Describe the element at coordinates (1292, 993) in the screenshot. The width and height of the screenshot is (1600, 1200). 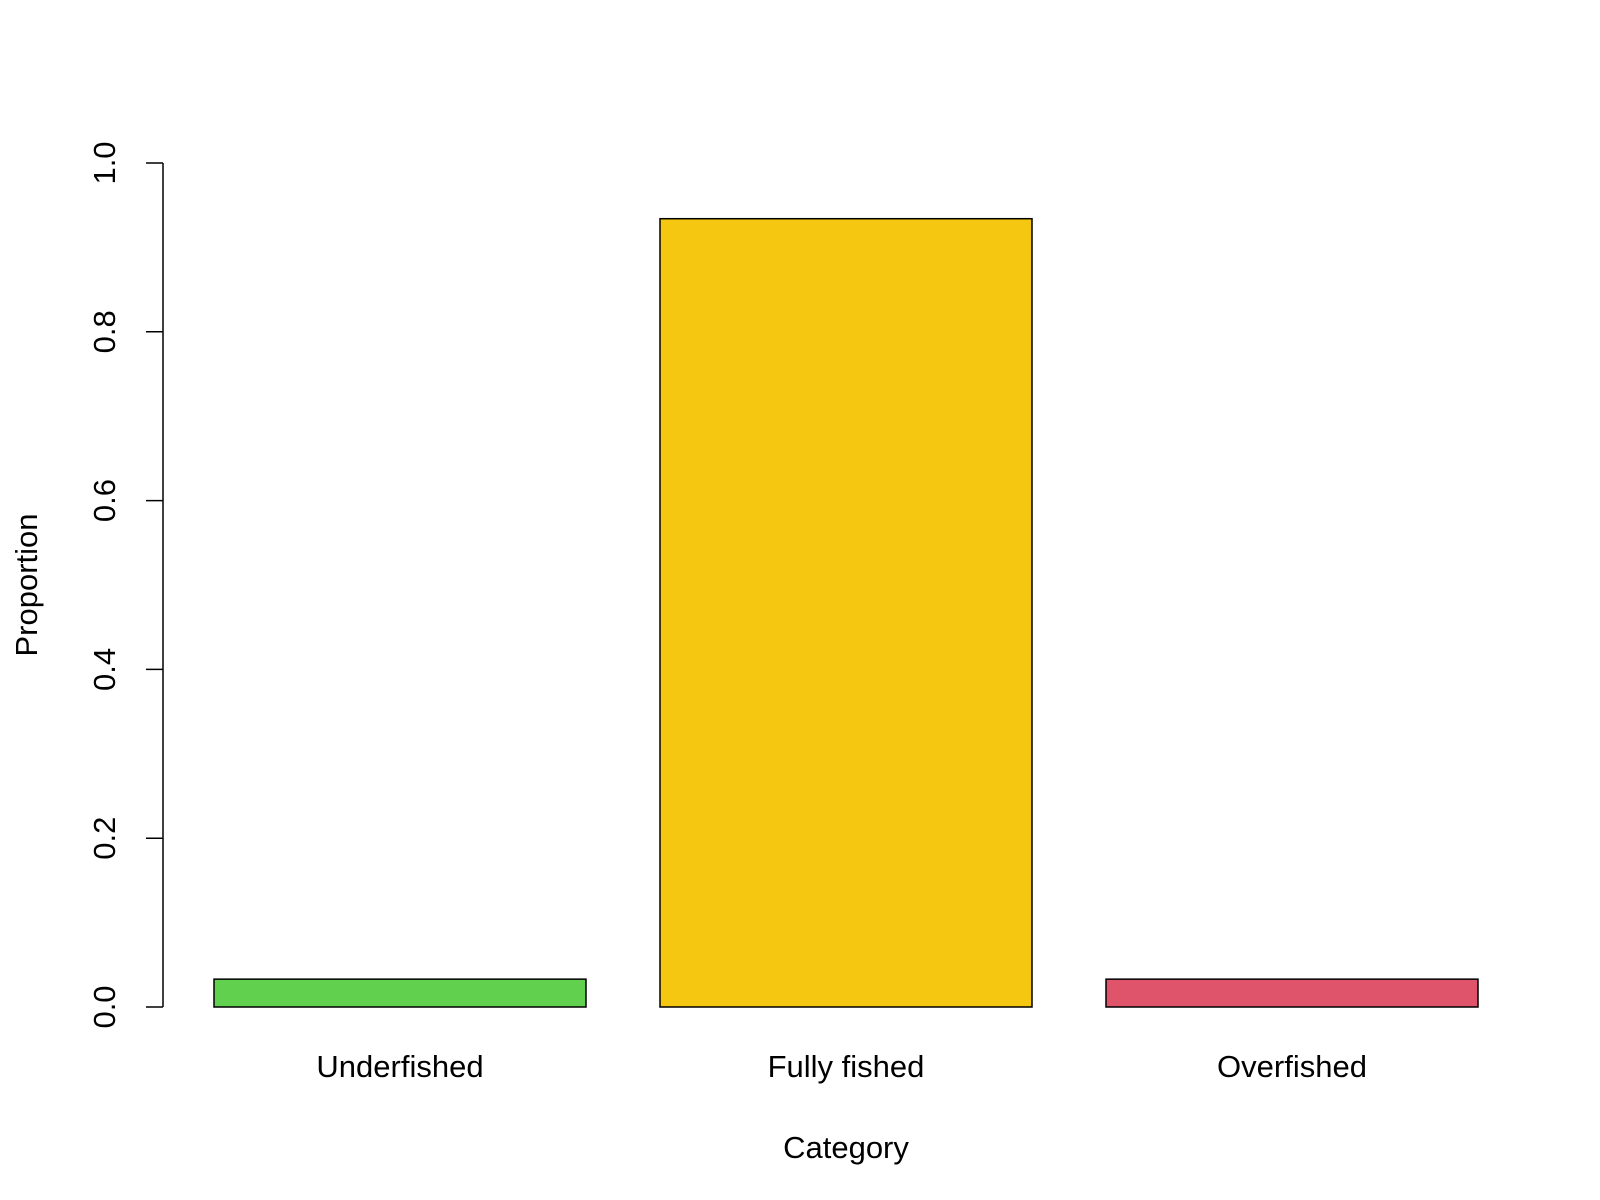
I see `bar-overfished` at that location.